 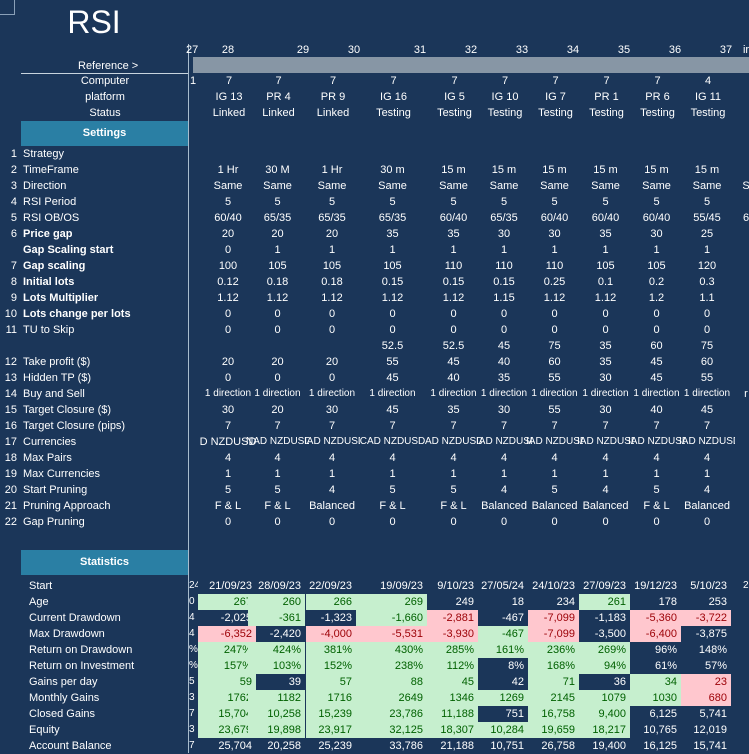 I want to click on stat-cell: -3,500, so click(x=610, y=634).